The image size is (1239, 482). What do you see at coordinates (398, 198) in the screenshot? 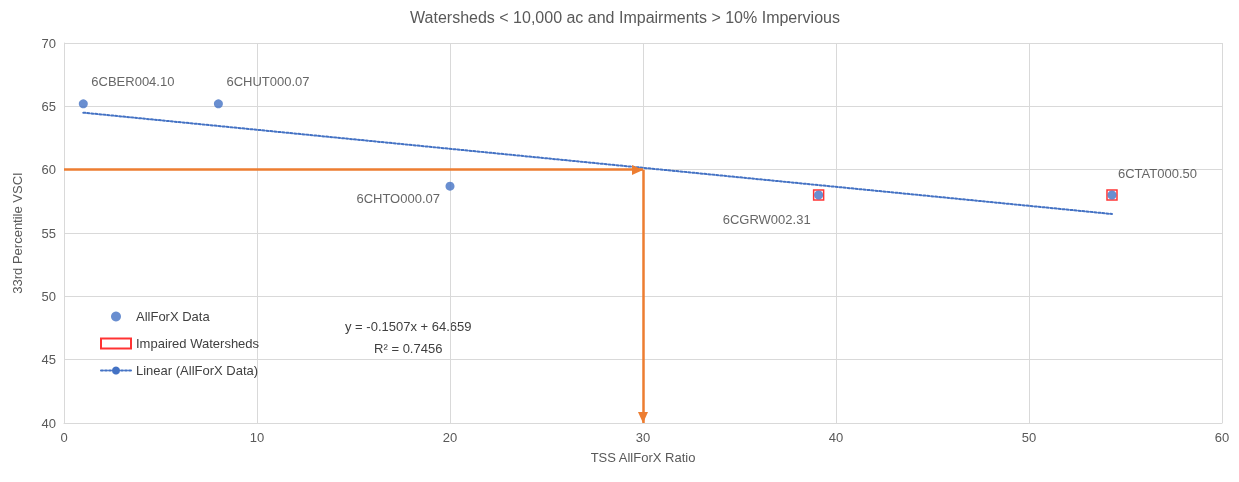
I see `annotation: 6CHTO000.07` at bounding box center [398, 198].